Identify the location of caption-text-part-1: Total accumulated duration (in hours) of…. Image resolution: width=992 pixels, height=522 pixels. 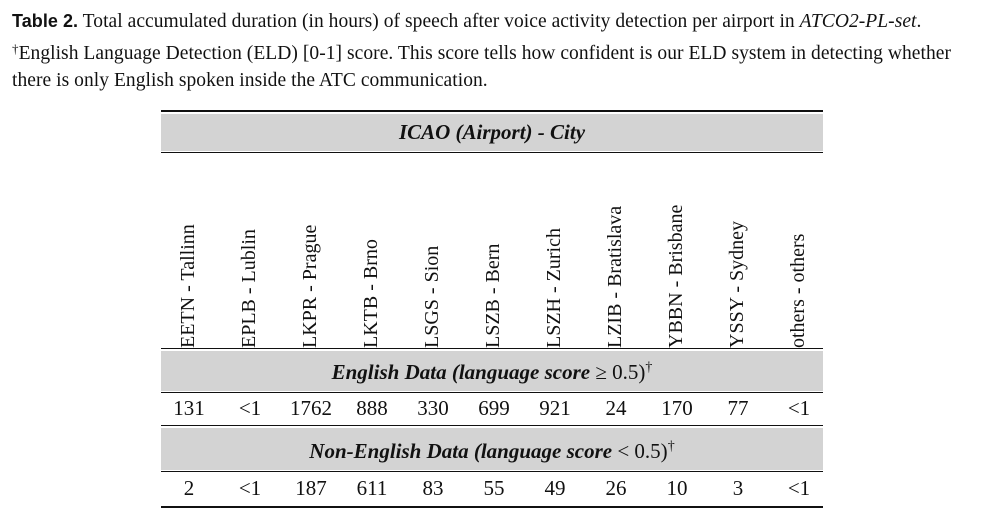
(439, 21).